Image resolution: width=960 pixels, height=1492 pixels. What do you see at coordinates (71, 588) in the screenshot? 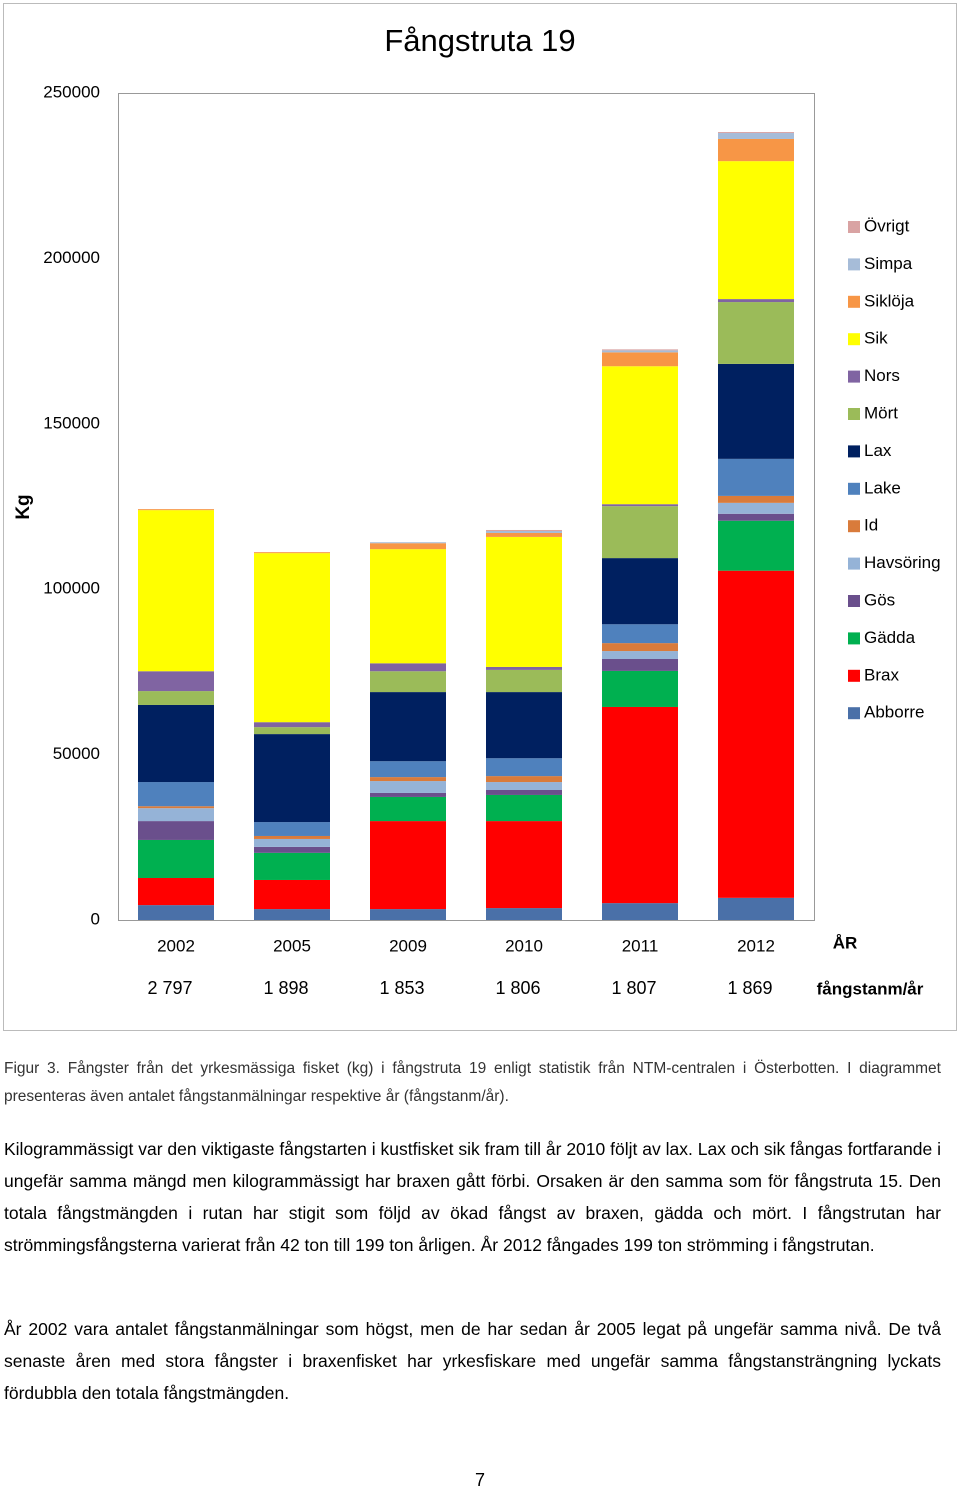
I see `y-tick-label: 100000` at bounding box center [71, 588].